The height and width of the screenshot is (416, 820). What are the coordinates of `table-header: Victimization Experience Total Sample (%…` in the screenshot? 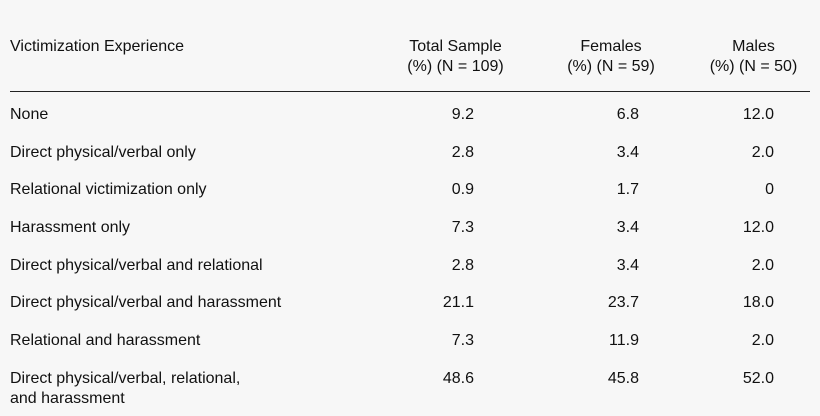 It's located at (410, 64).